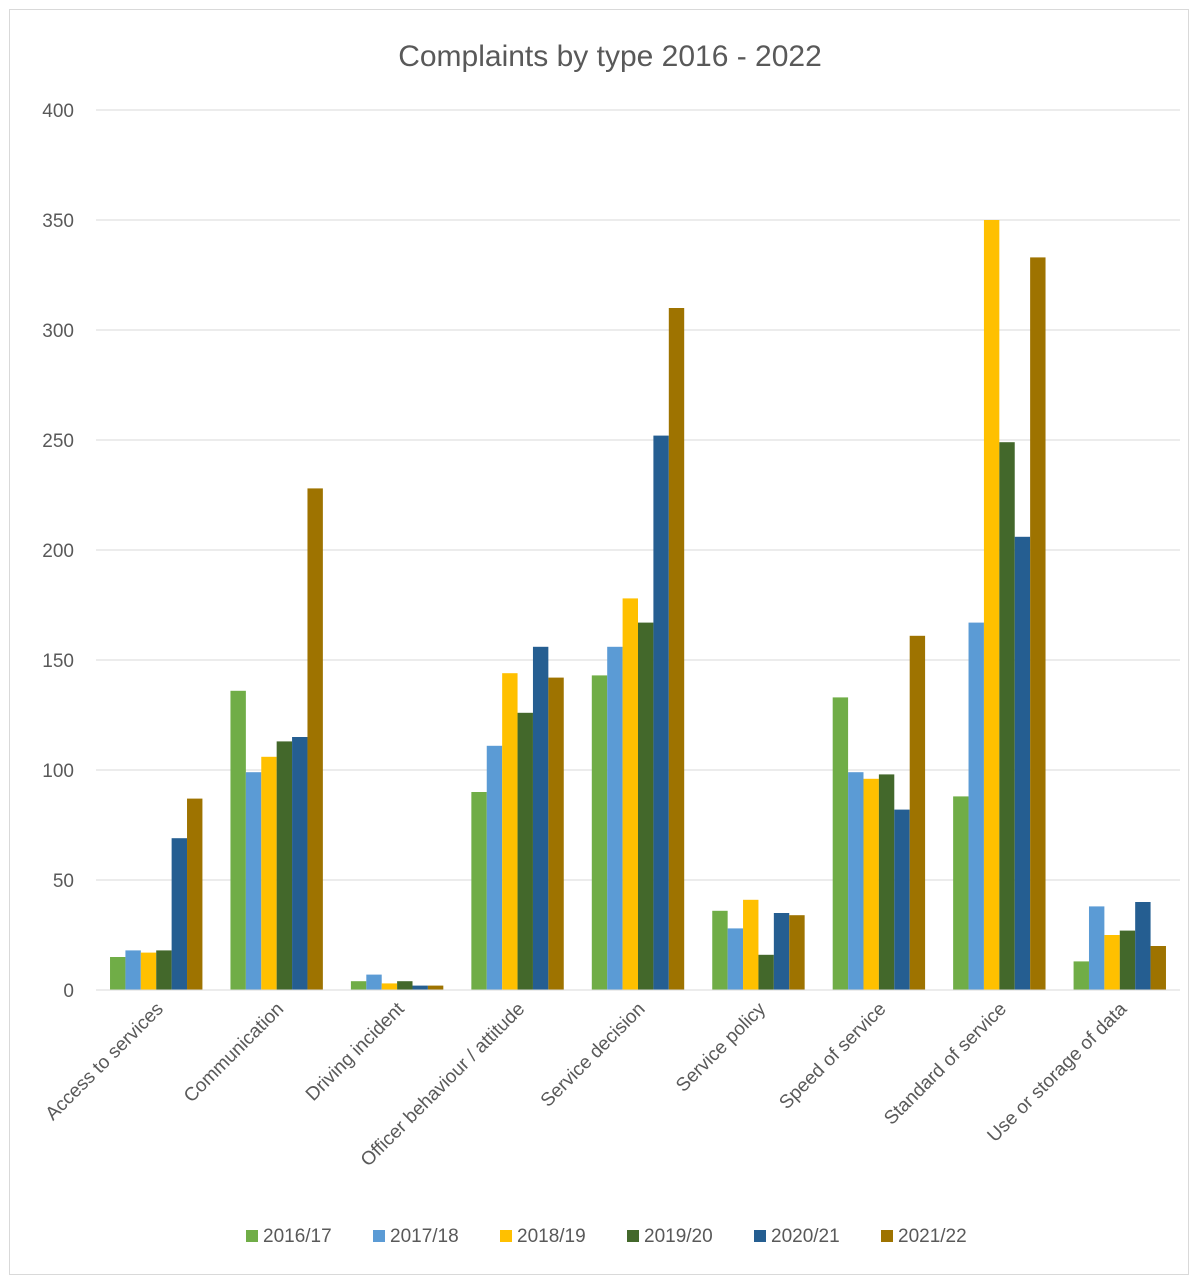 The height and width of the screenshot is (1285, 1198). What do you see at coordinates (551, 1236) in the screenshot?
I see `legend-label: 2018/19` at bounding box center [551, 1236].